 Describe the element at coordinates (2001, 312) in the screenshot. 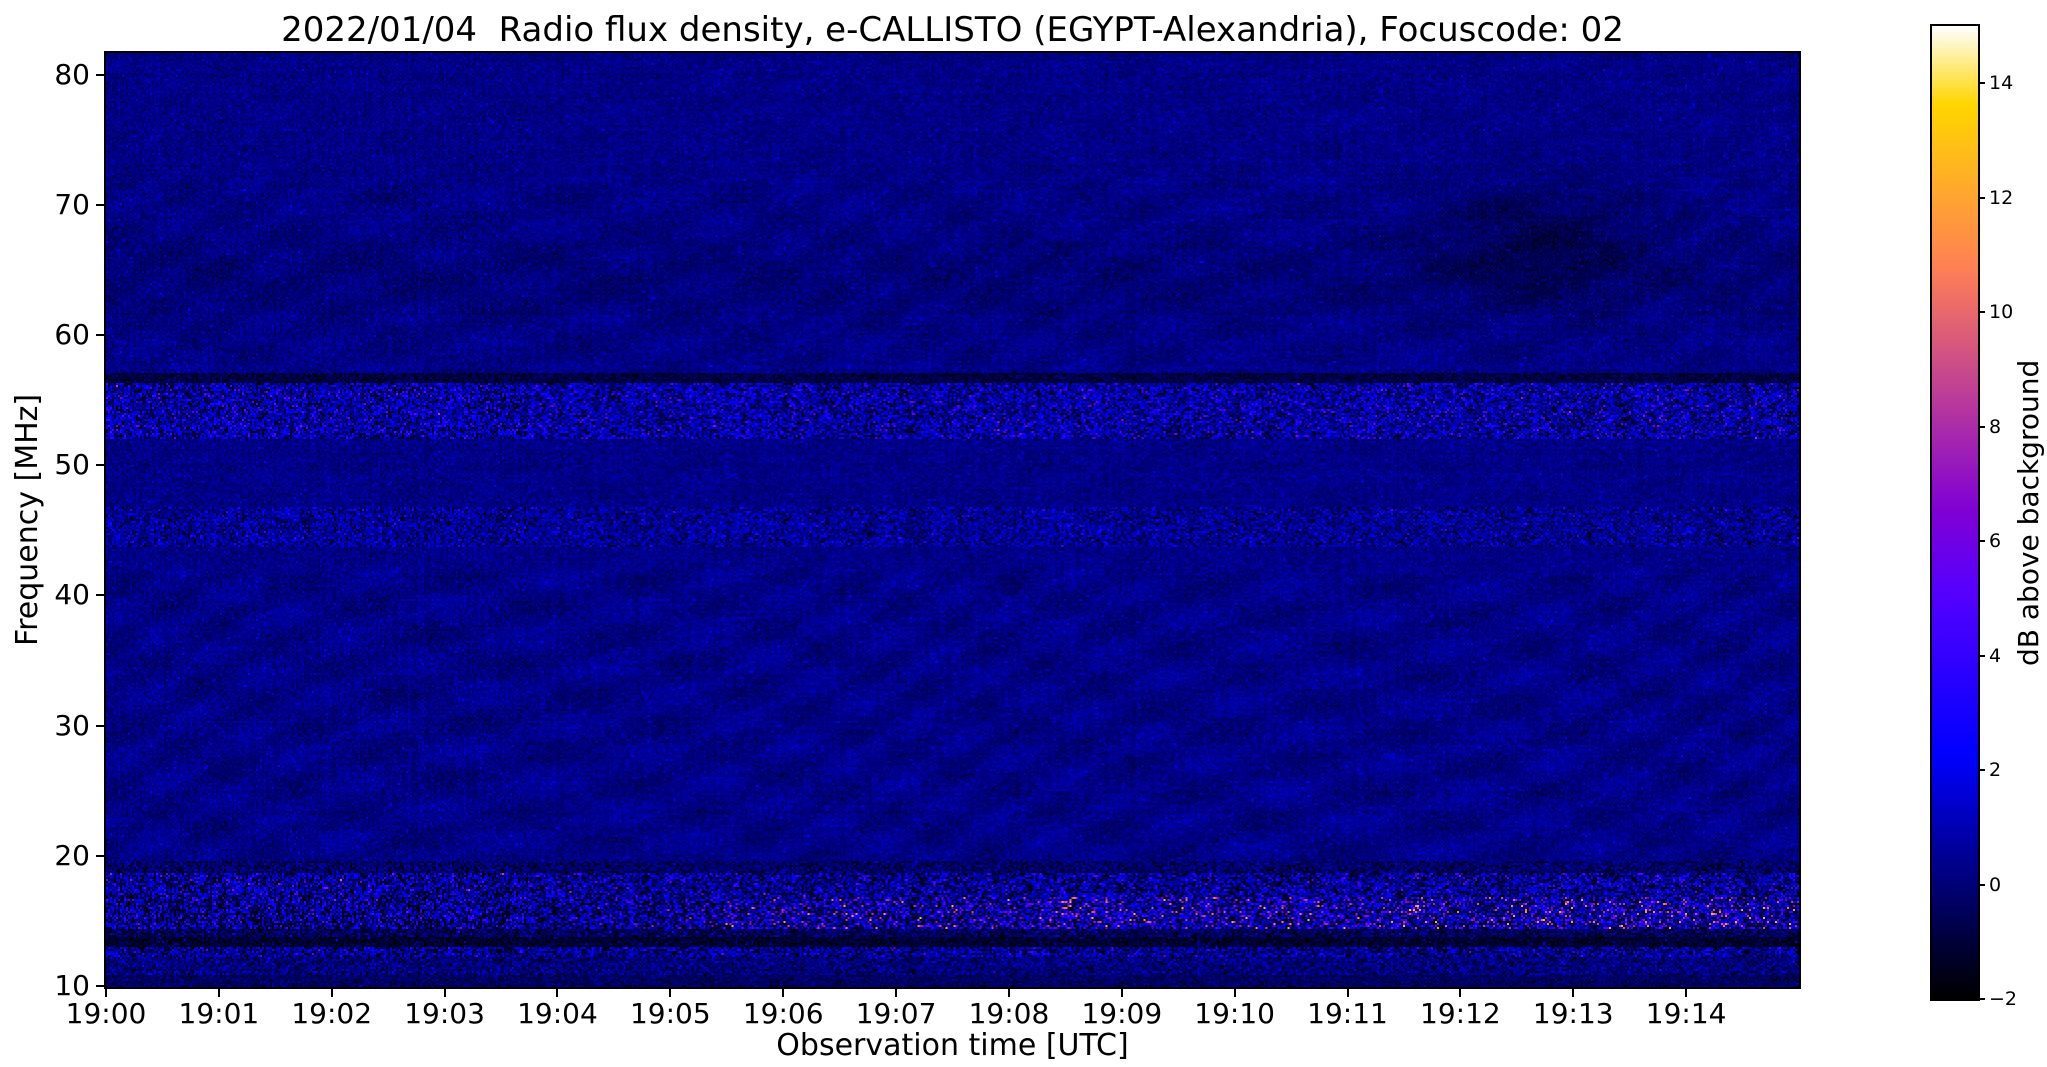

I see `colorbar-tick-label: 10` at that location.